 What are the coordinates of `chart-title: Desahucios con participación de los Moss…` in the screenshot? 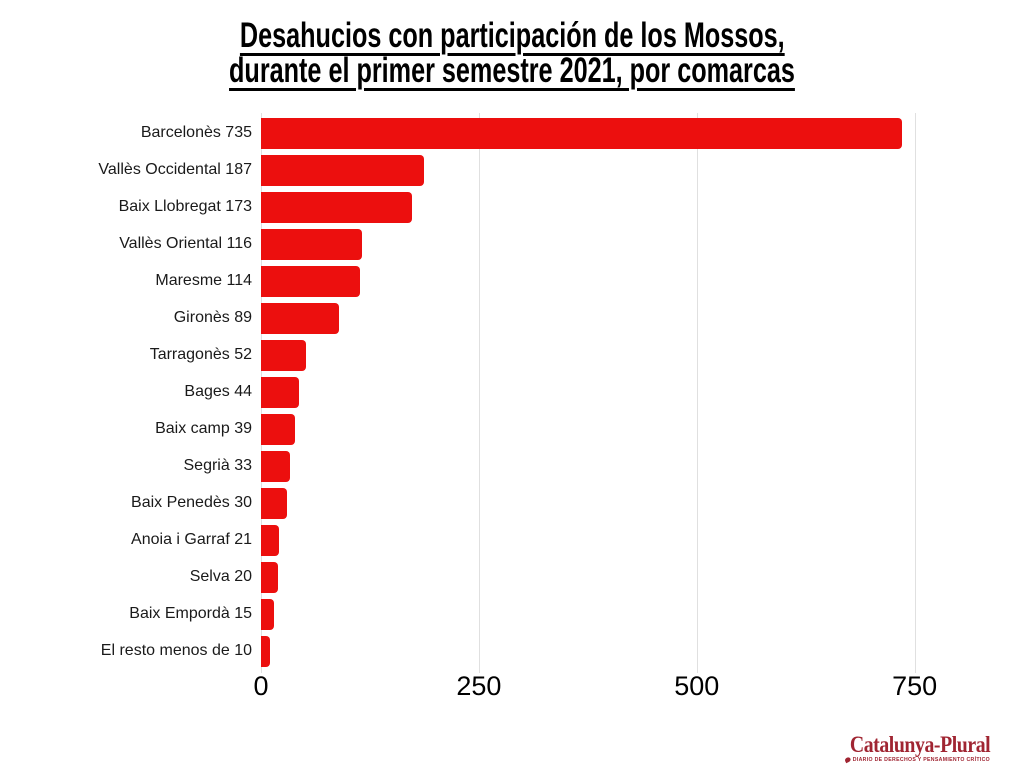 It's located at (512, 53).